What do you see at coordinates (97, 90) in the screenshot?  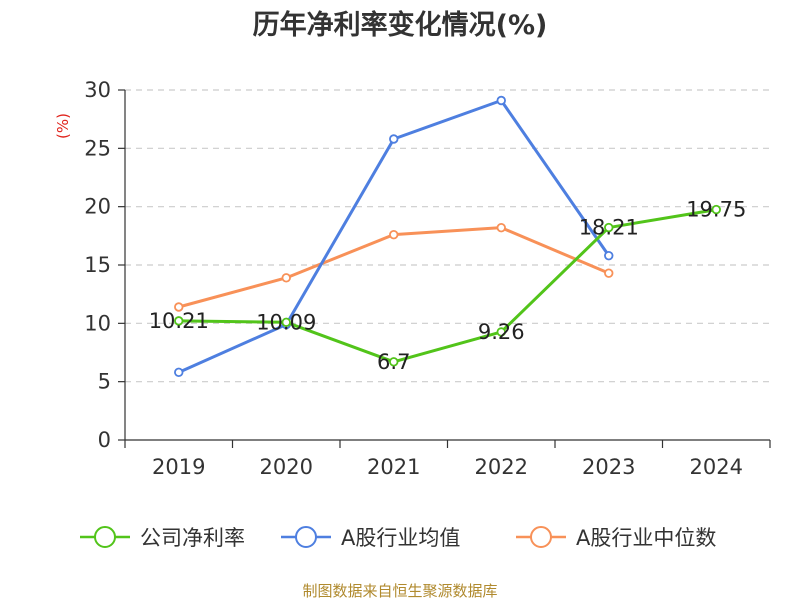 I see `y-tick-label: 30` at bounding box center [97, 90].